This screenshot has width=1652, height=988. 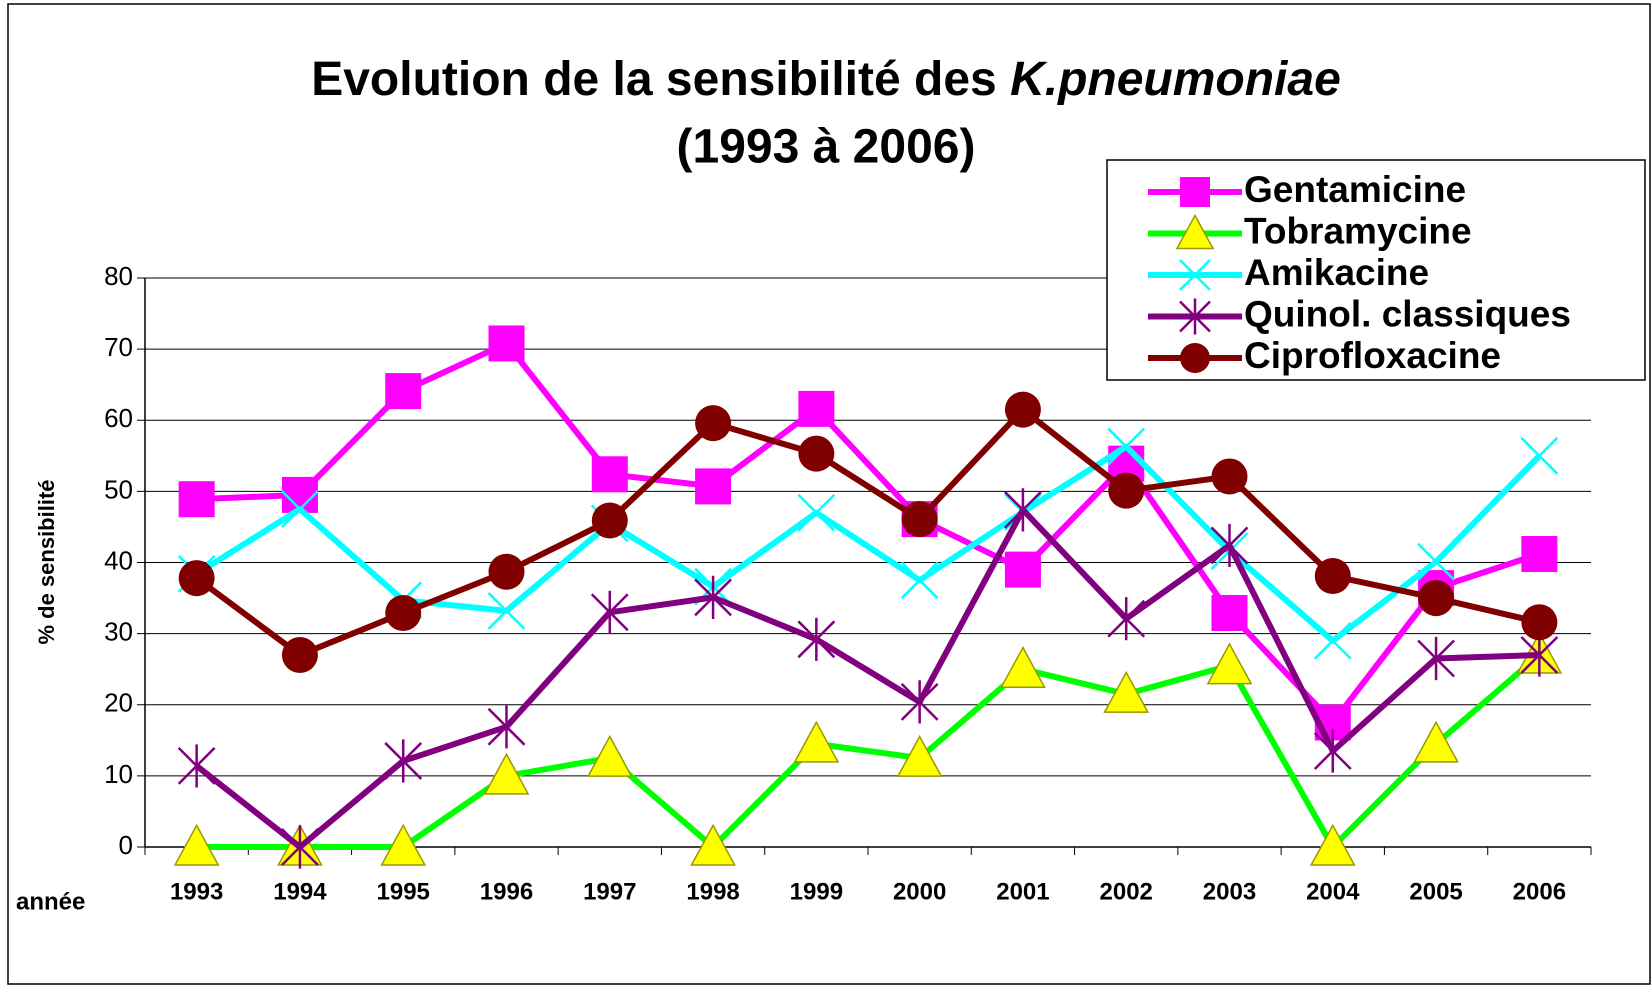 What do you see at coordinates (654, 79) in the screenshot?
I see `title-text: Evolution de la sensibilité des` at bounding box center [654, 79].